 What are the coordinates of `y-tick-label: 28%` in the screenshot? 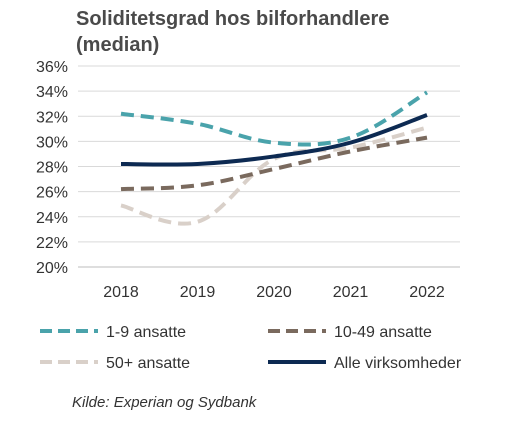 It's located at (52, 168).